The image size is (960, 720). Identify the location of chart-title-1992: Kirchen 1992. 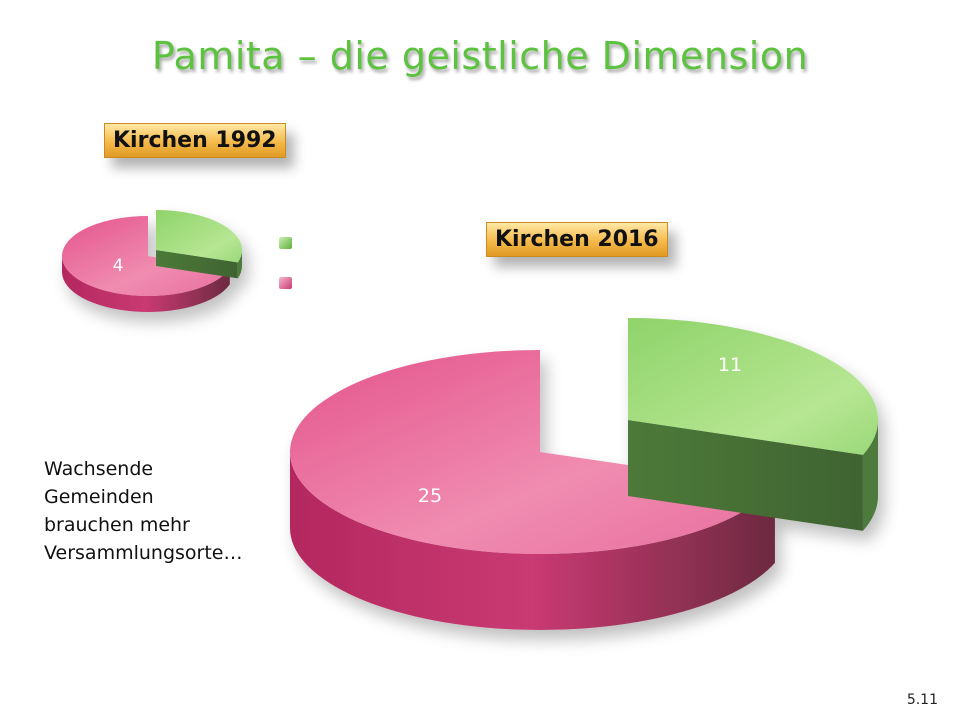
(195, 140).